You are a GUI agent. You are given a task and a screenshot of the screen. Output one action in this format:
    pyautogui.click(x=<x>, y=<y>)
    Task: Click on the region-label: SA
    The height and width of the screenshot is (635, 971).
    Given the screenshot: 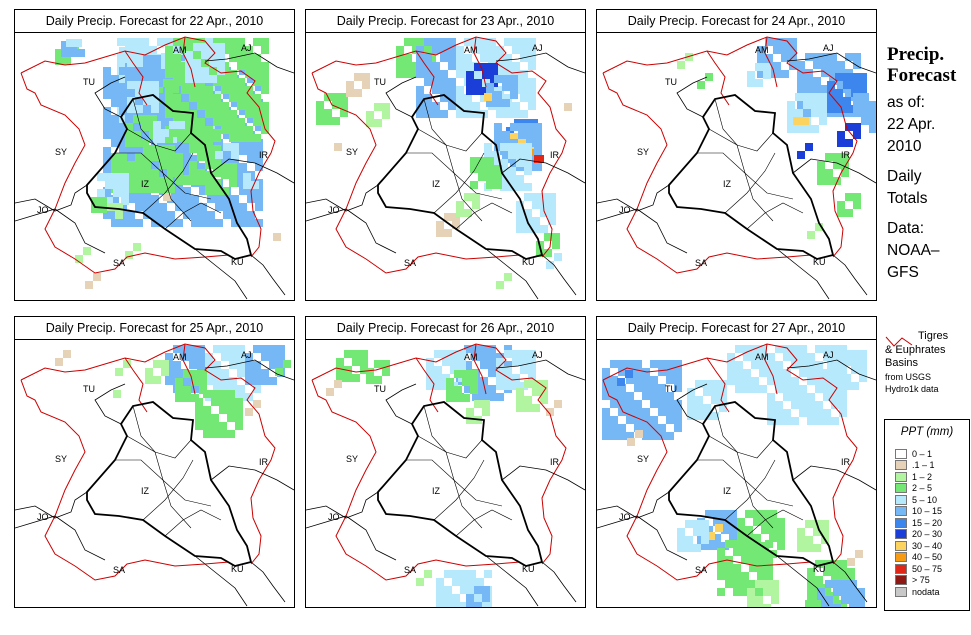 What is the action you would take?
    pyautogui.click(x=410, y=570)
    